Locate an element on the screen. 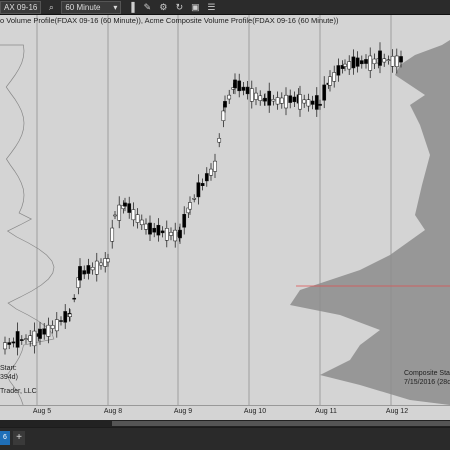 This screenshot has width=450, height=450. x-tick-label: Aug 5 is located at coordinates (42, 411).